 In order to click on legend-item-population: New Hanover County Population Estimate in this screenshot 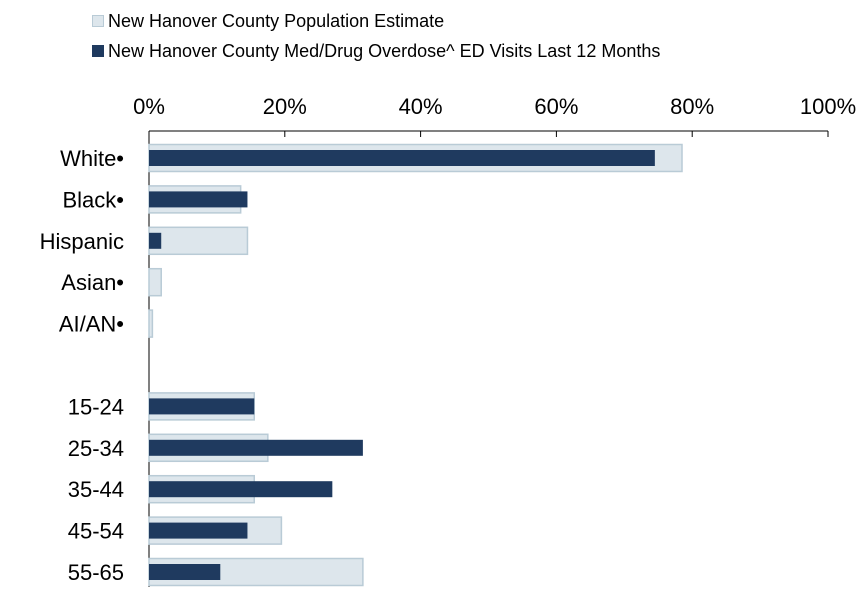, I will do `click(376, 21)`.